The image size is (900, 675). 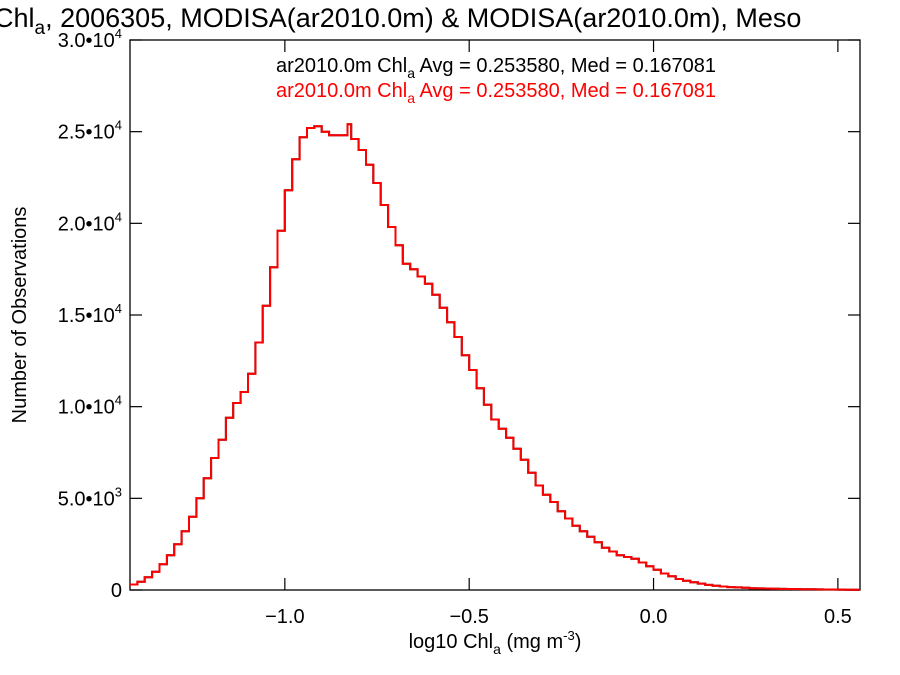 What do you see at coordinates (838, 617) in the screenshot?
I see `x-tick-label: 0.5` at bounding box center [838, 617].